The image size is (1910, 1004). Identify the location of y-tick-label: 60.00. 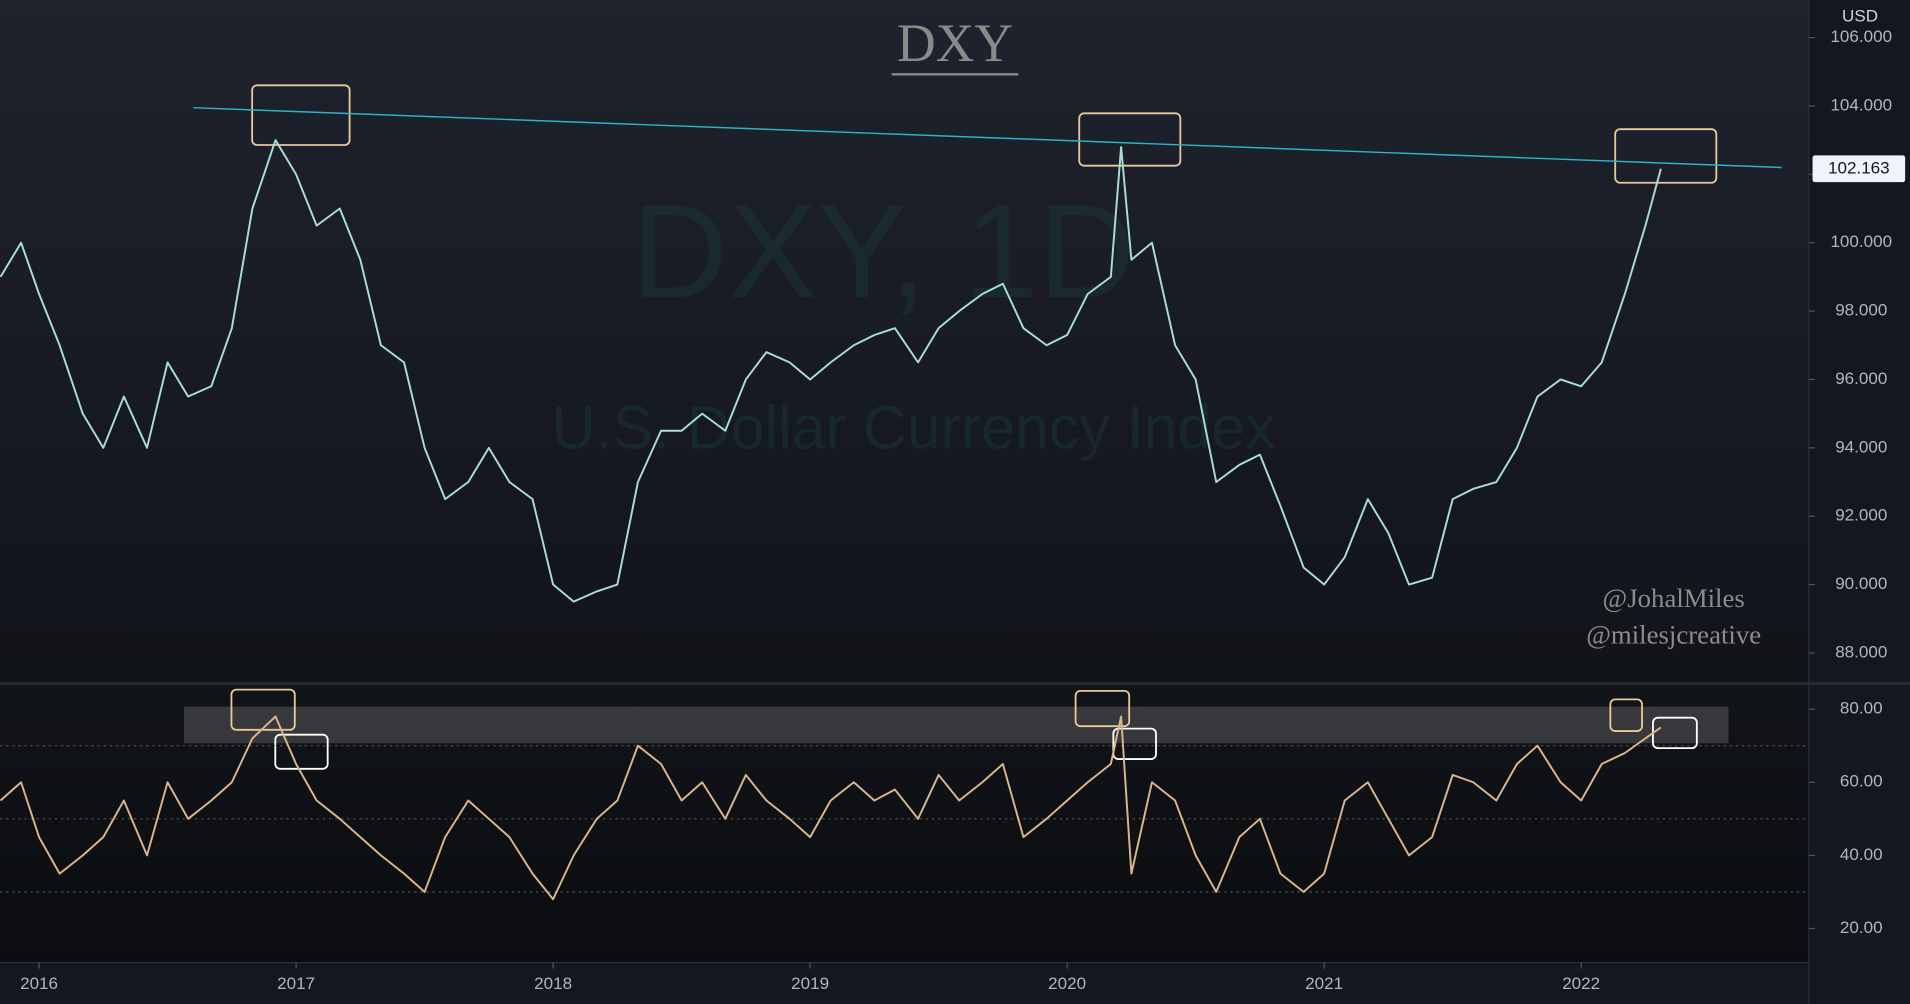
(1861, 781).